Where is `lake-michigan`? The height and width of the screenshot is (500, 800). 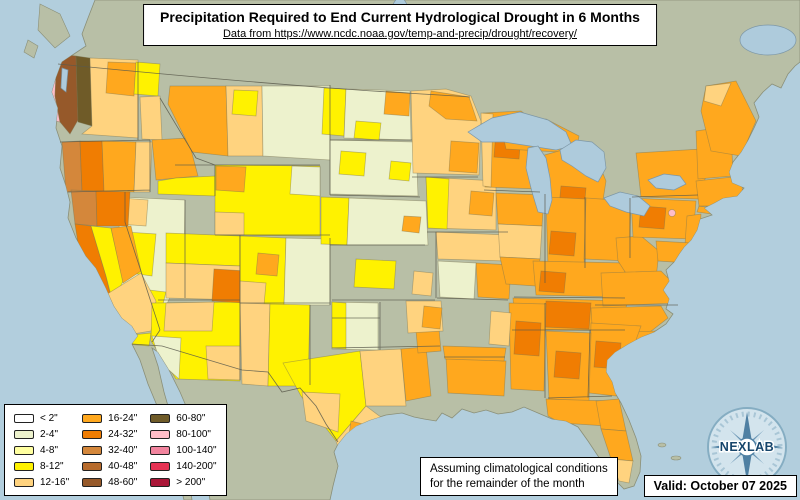
lake-michigan is located at coordinates (539, 180).